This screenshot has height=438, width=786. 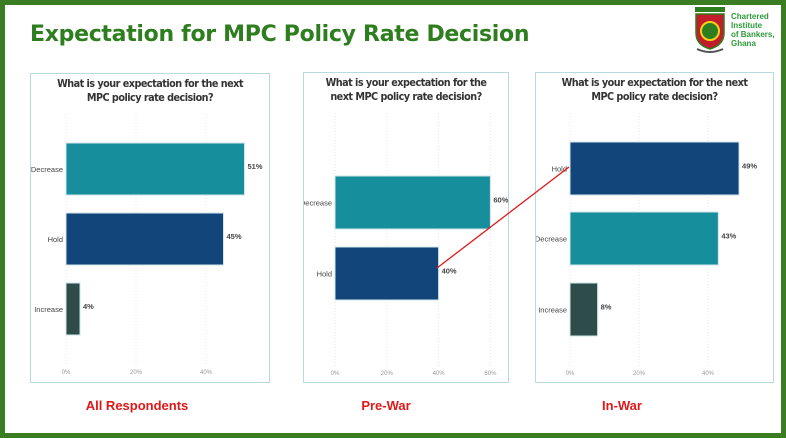 What do you see at coordinates (743, 43) in the screenshot?
I see `logo-line: Ghana` at bounding box center [743, 43].